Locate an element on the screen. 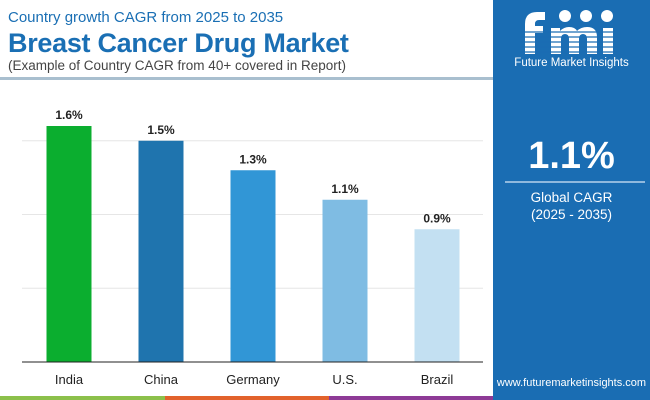  chart-title: Breast Cancer Drug Market is located at coordinates (178, 43).